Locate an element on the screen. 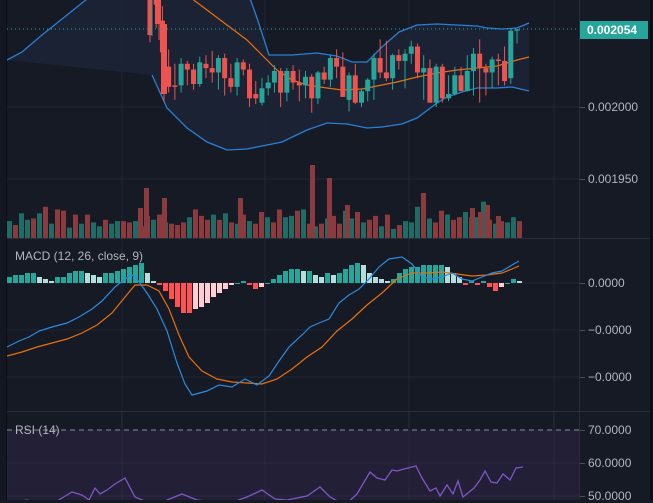 This screenshot has width=653, height=503. rsi-title: RSI (14) is located at coordinates (37, 430).